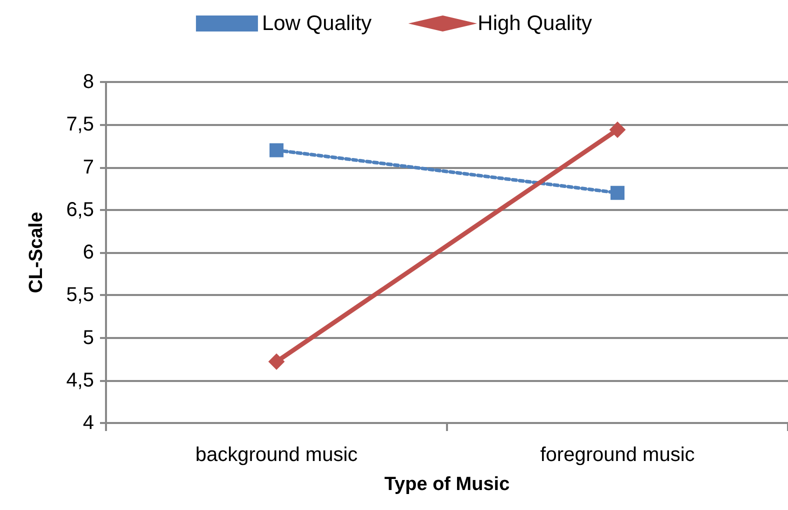  I want to click on y-tick-label: 5,5, so click(80, 295).